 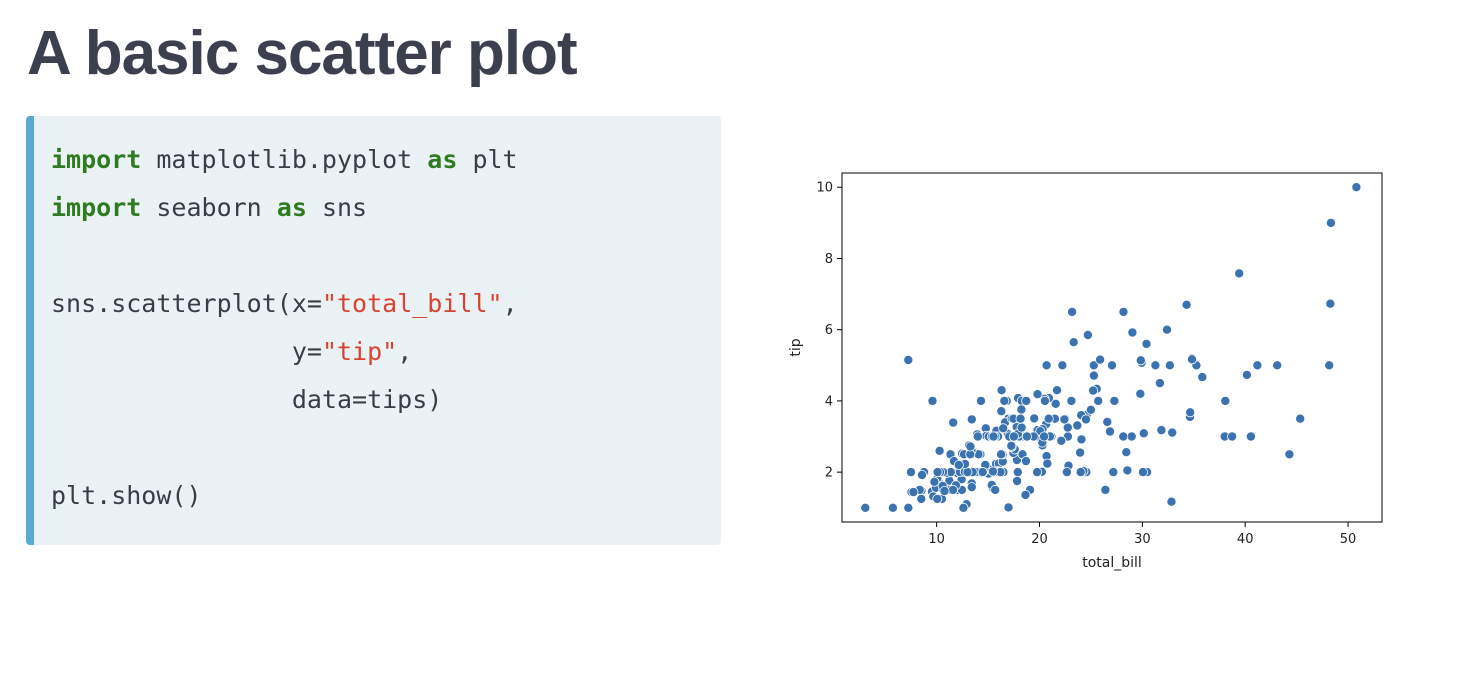 What do you see at coordinates (796, 347) in the screenshot?
I see `y-axis-label: tip` at bounding box center [796, 347].